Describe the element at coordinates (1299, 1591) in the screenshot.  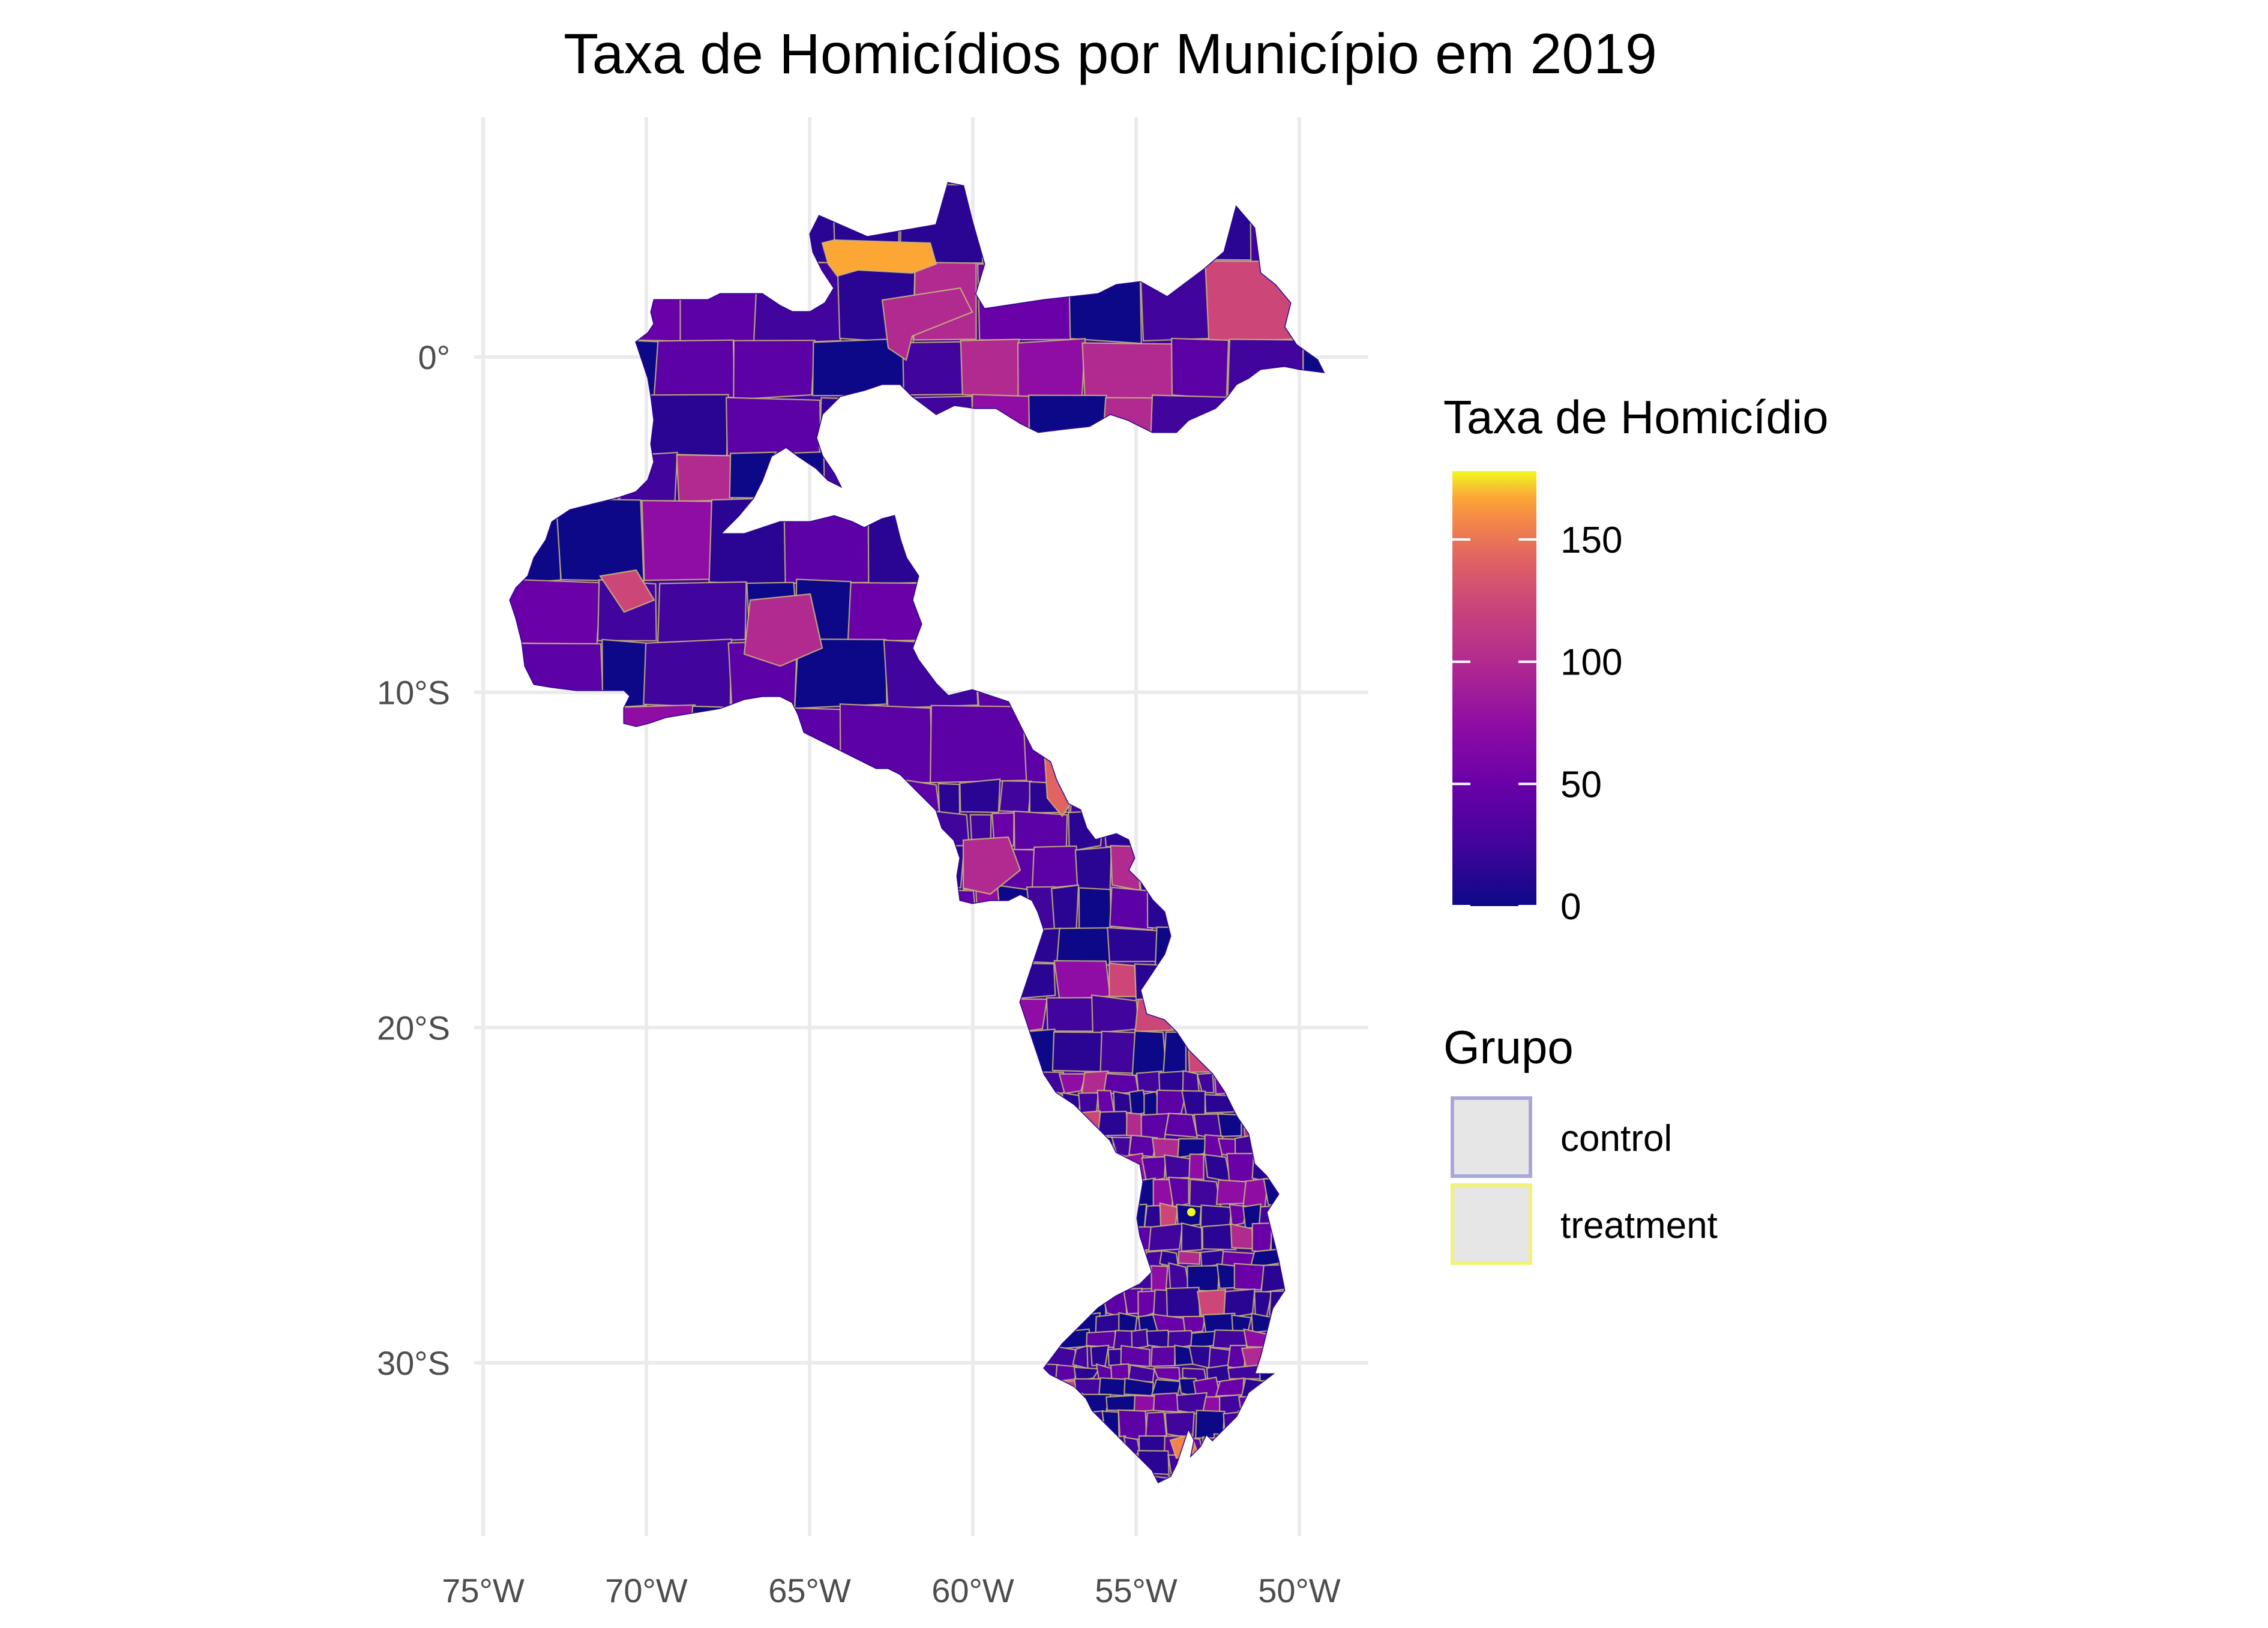
I see `x-tick-label: 50°W` at that location.